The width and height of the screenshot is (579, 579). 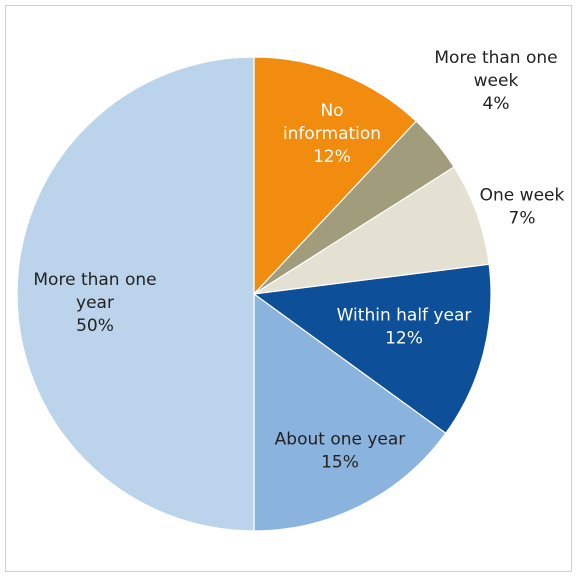 I want to click on slice-name-label: year, so click(x=95, y=303).